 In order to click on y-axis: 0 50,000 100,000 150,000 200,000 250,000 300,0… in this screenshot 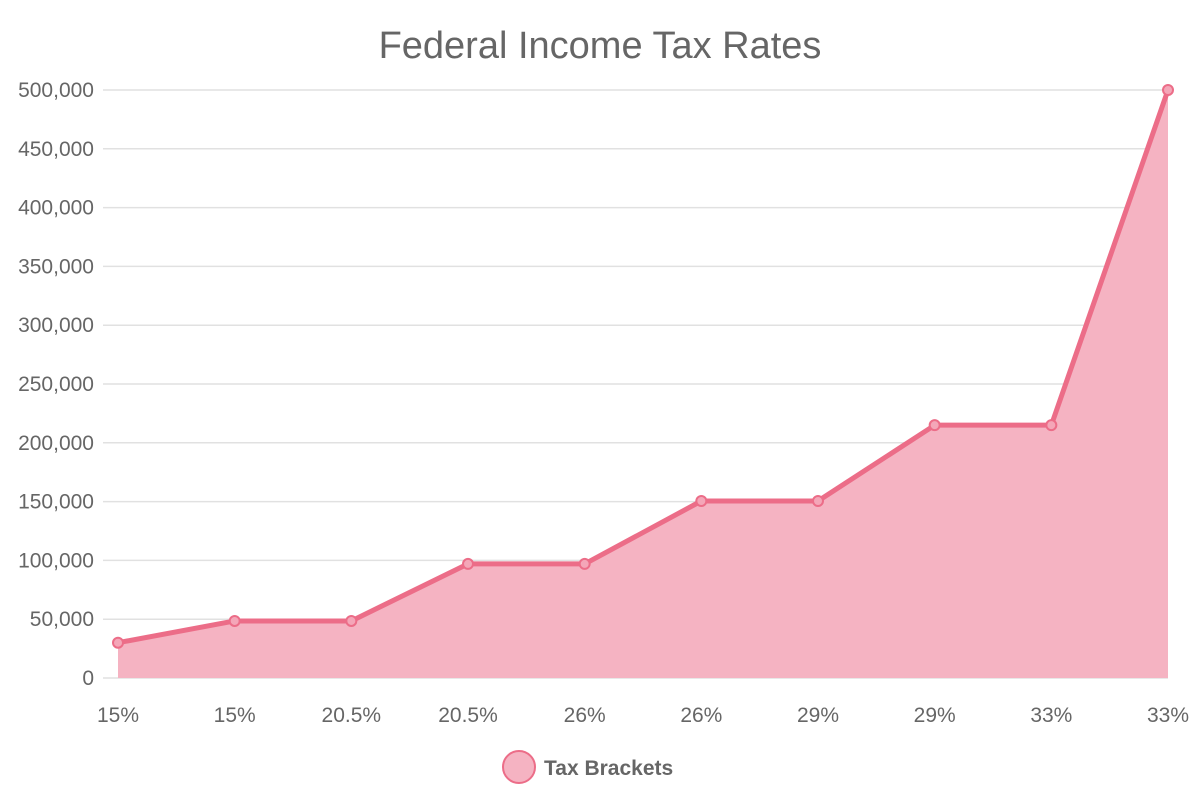, I will do `click(56, 384)`.